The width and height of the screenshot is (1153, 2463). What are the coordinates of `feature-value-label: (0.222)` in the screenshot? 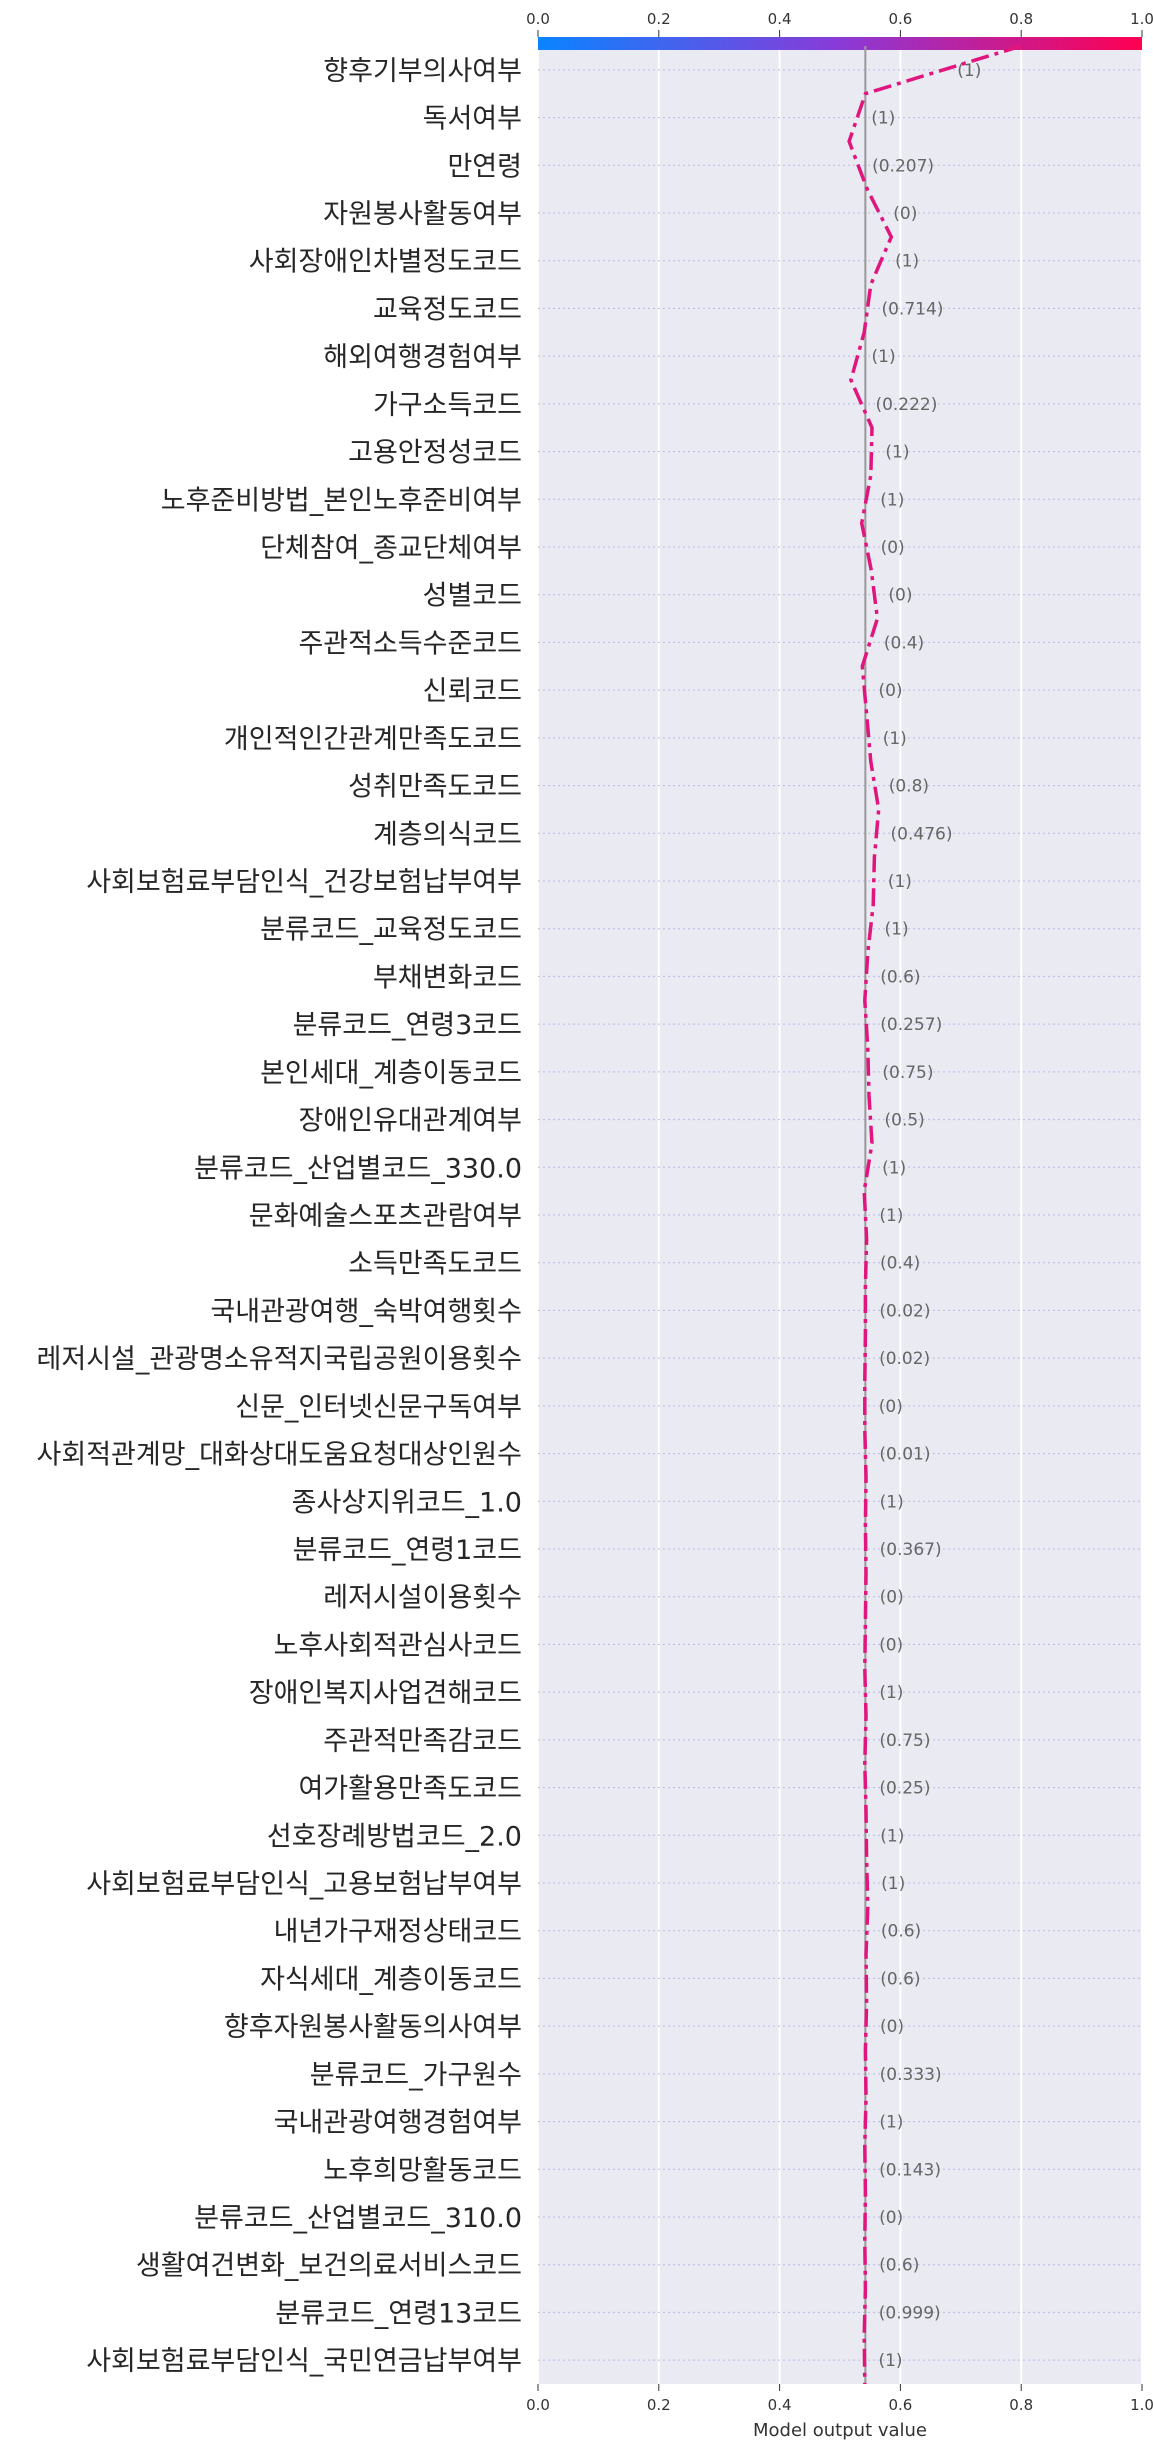 It's located at (906, 405).